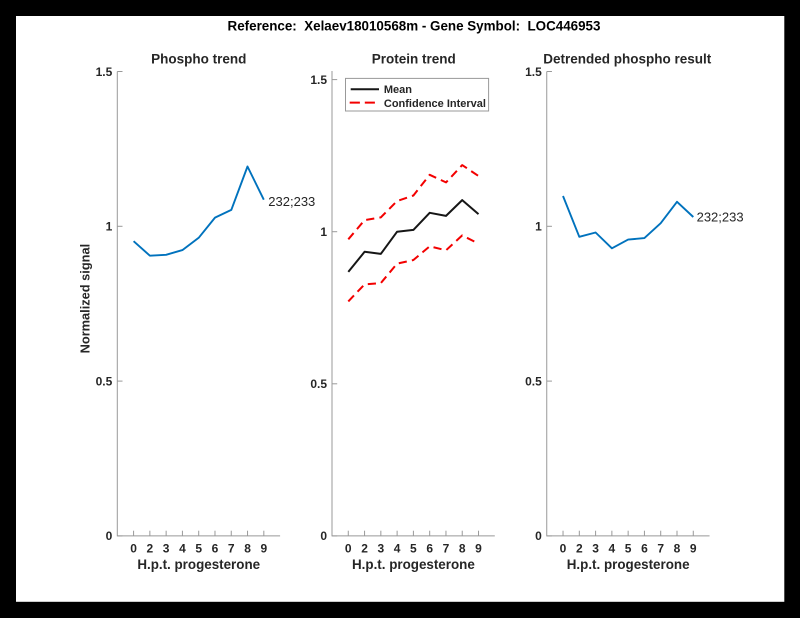  Describe the element at coordinates (398, 90) in the screenshot. I see `svg-text: Mean` at that location.